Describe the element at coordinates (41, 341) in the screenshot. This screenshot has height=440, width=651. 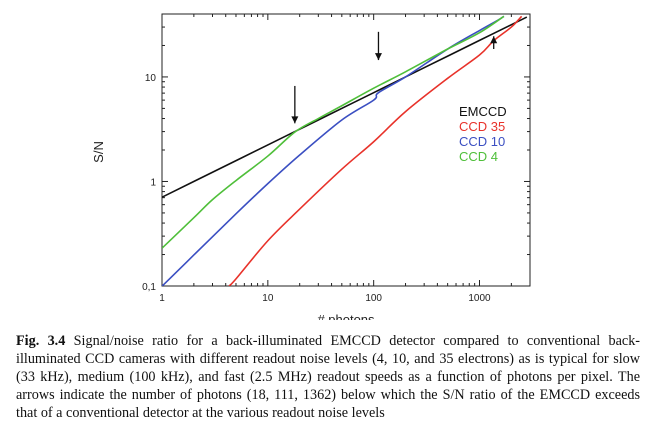
I see `caption-label: Fig. 3.4` at that location.